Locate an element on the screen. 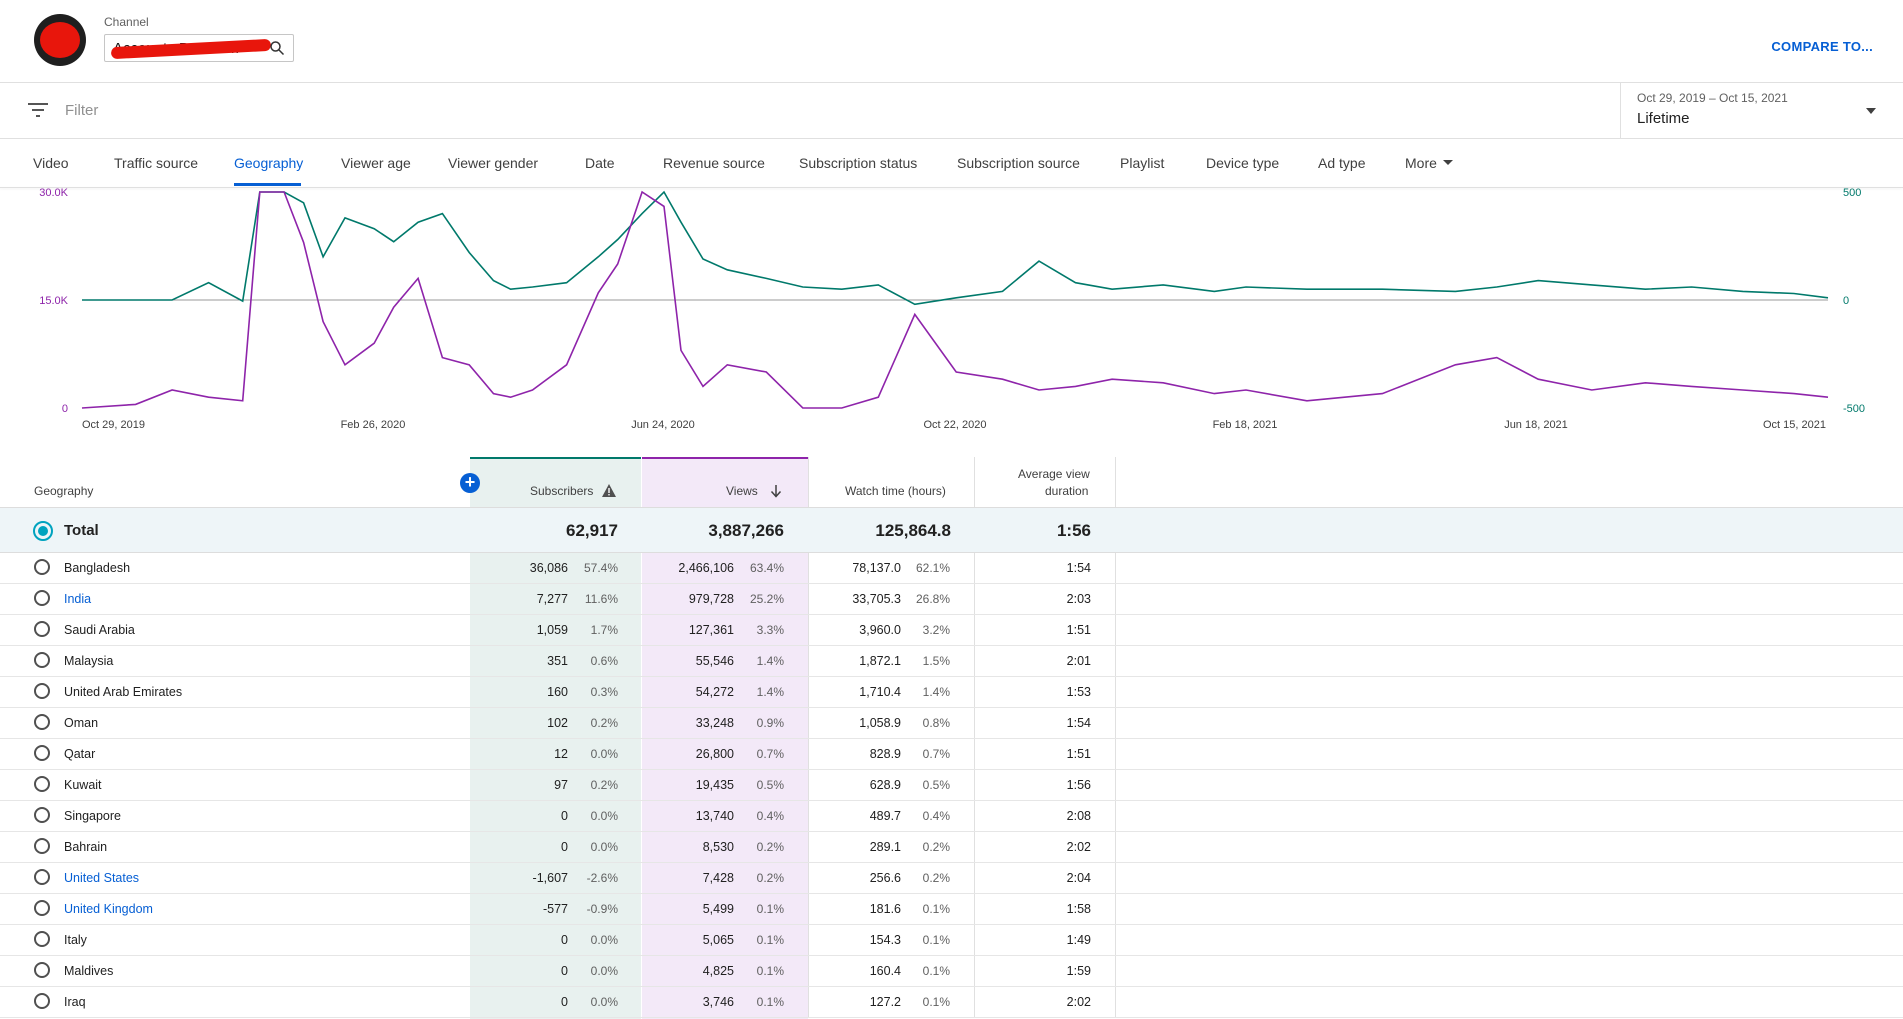  avd-value: 2:03 is located at coordinates (1078, 599).